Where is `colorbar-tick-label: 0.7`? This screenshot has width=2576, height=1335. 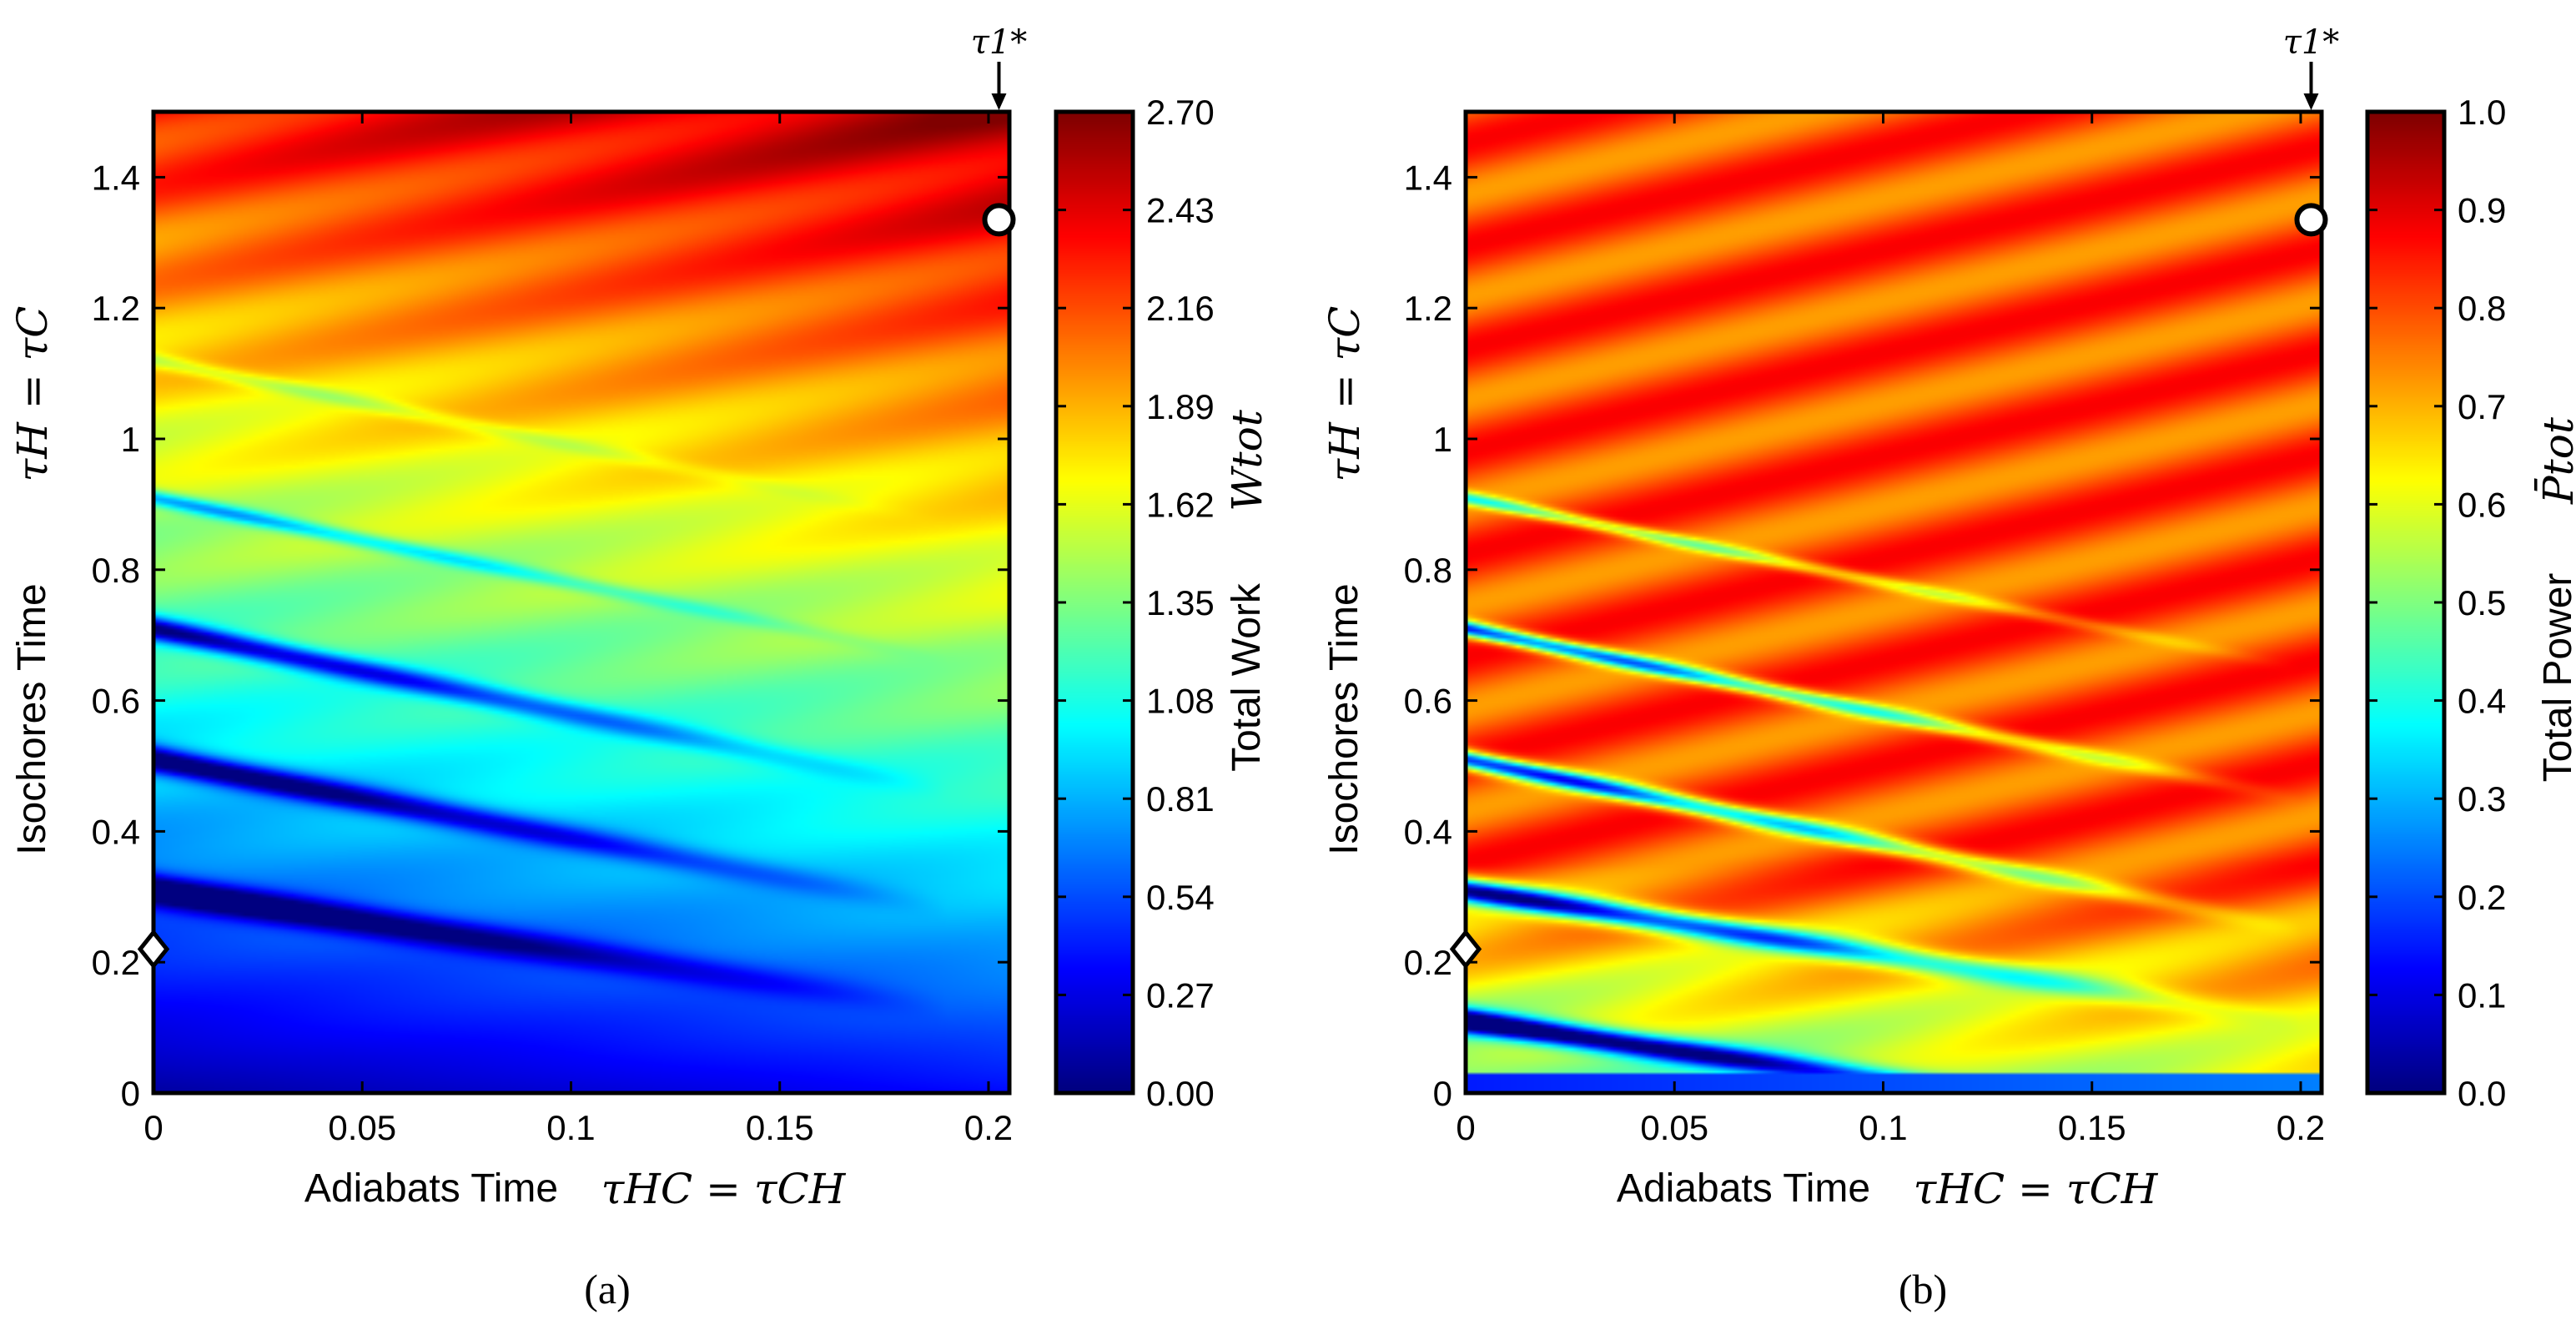
colorbar-tick-label: 0.7 is located at coordinates (2482, 406).